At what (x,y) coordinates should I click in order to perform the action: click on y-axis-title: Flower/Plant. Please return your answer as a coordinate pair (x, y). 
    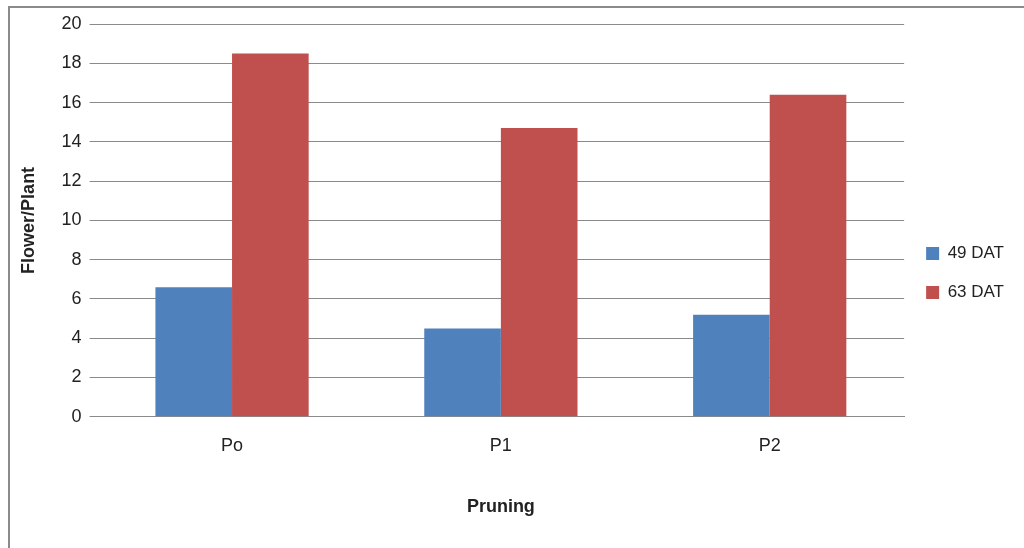
    Looking at the image, I should click on (27, 220).